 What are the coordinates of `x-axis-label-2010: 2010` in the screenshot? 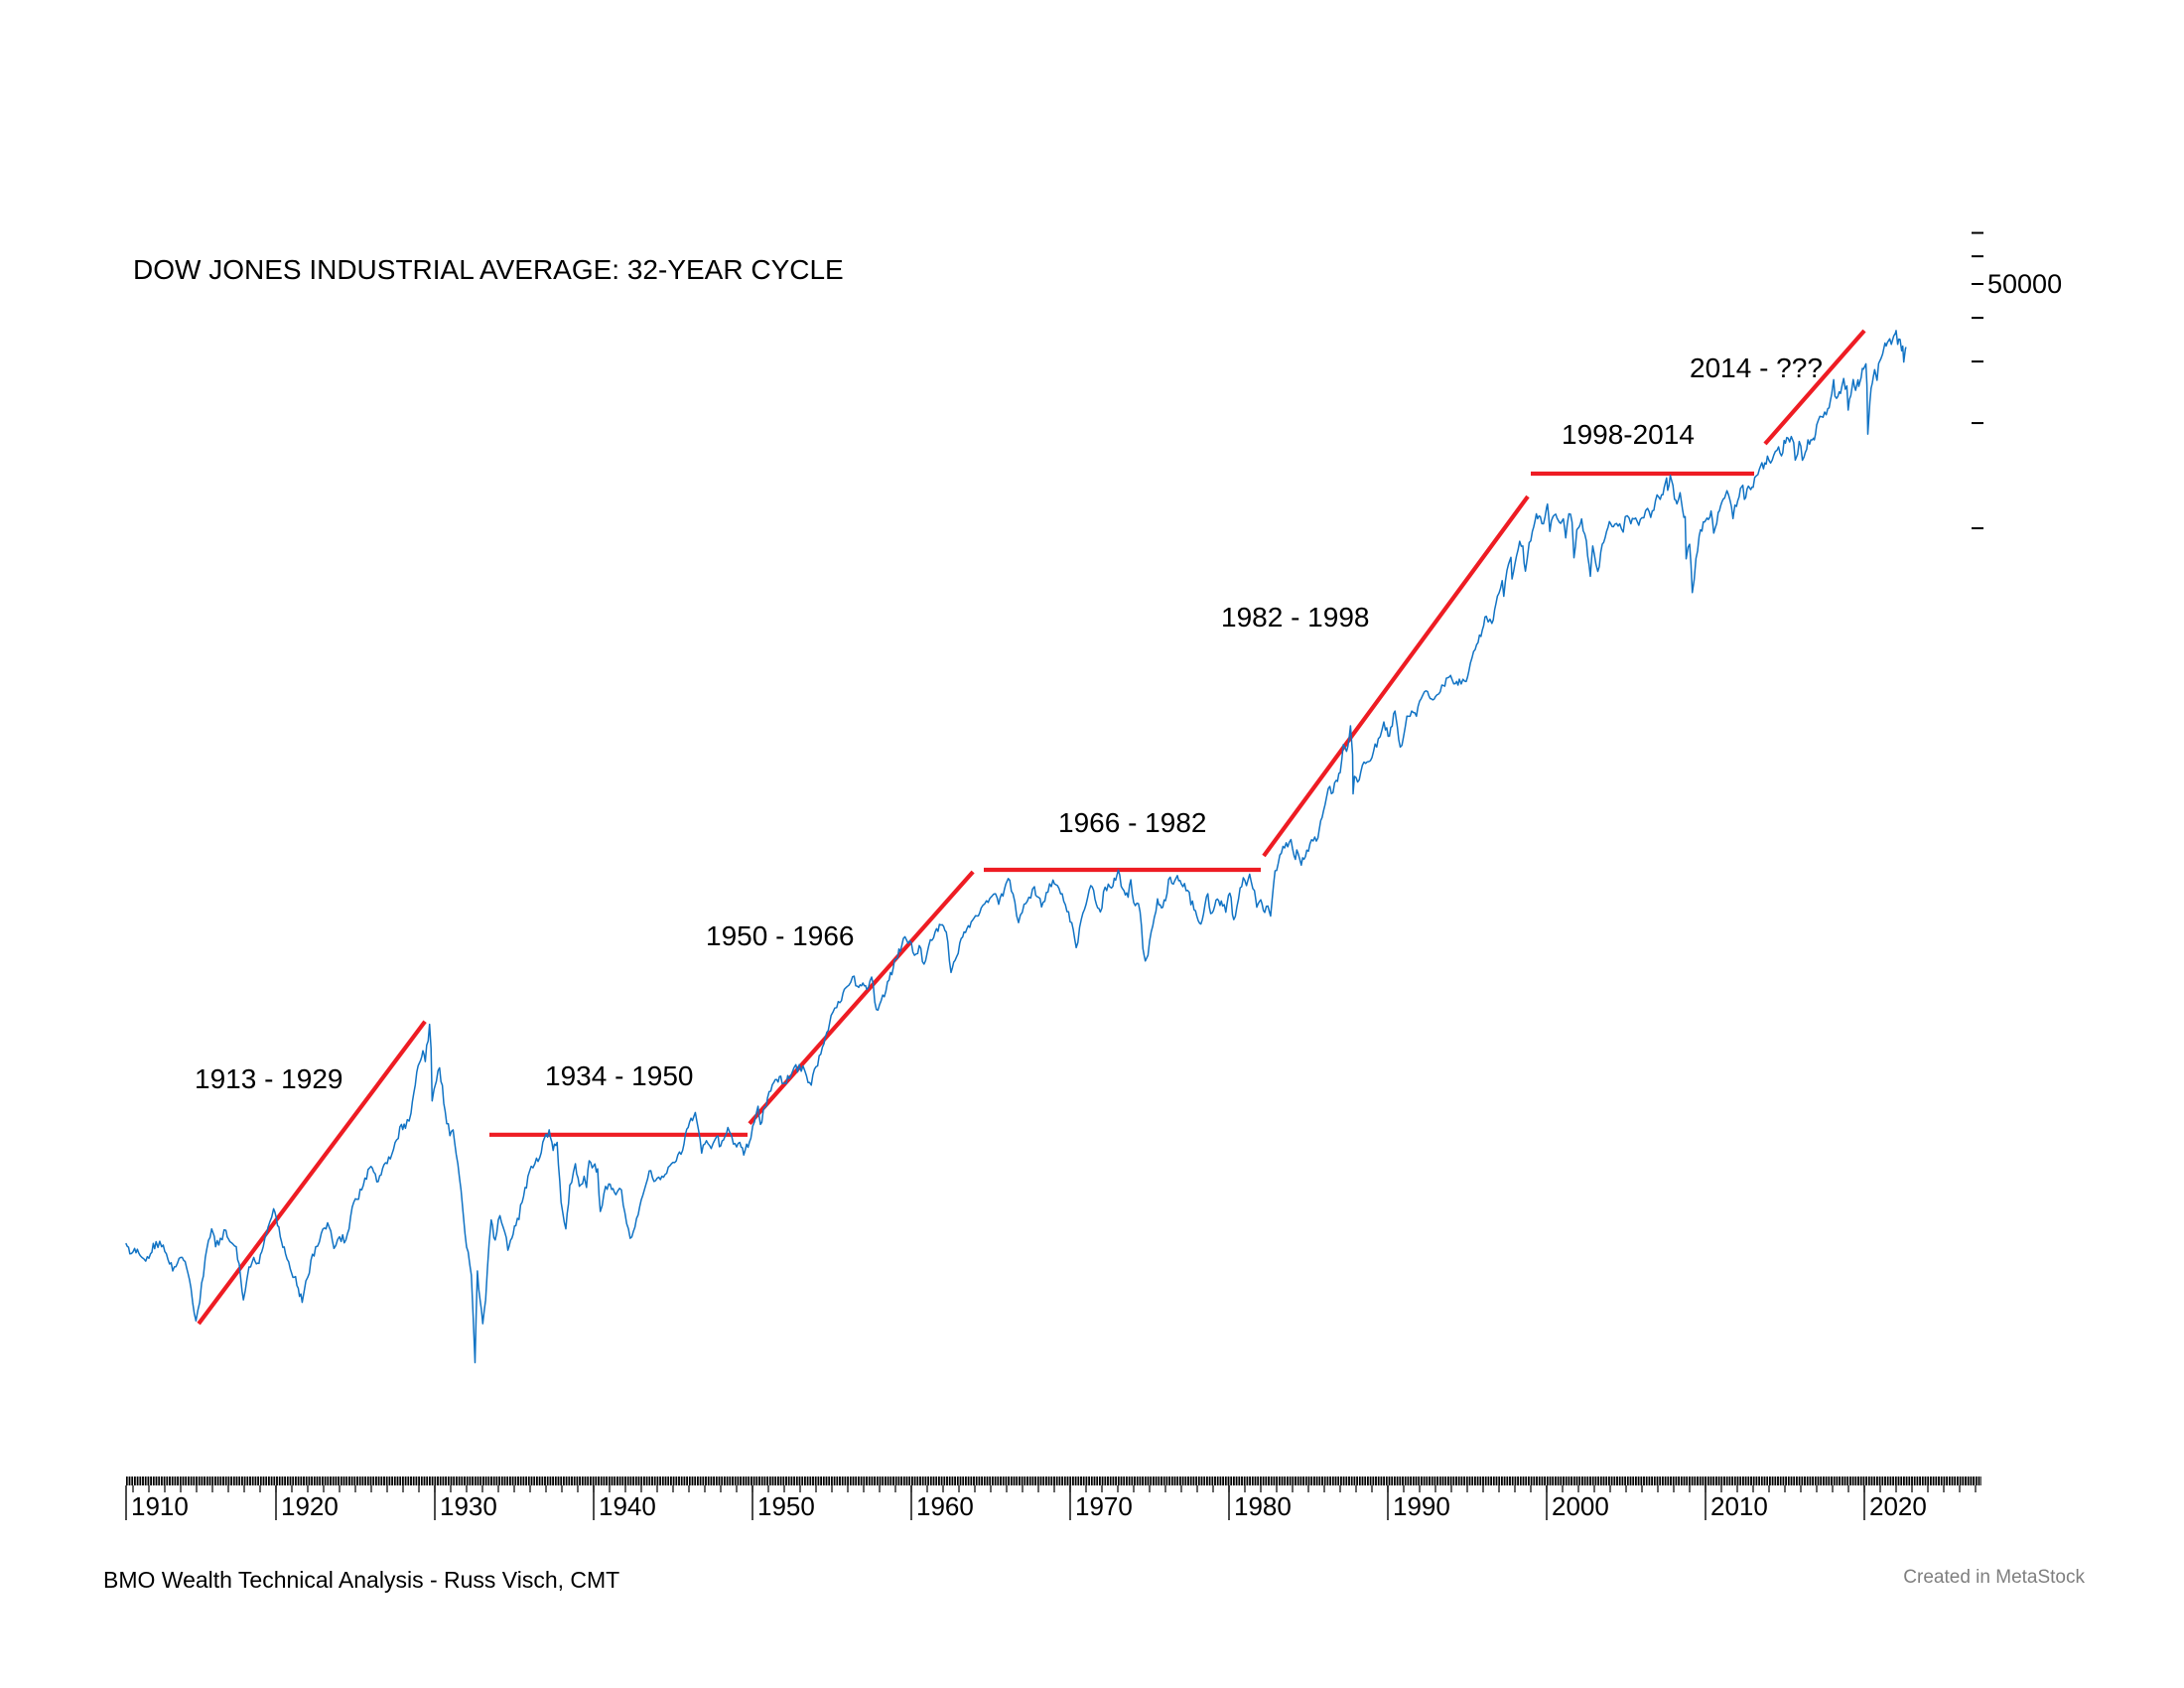 It's located at (1739, 1506).